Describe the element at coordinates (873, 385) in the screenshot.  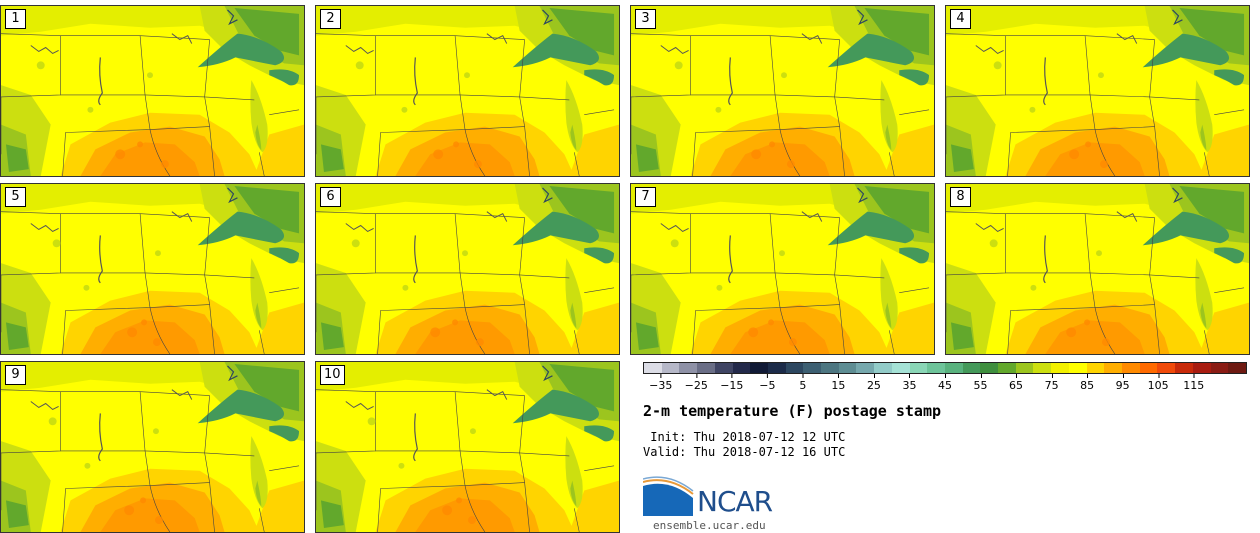
I see `colorbar-tick-label: 25` at that location.